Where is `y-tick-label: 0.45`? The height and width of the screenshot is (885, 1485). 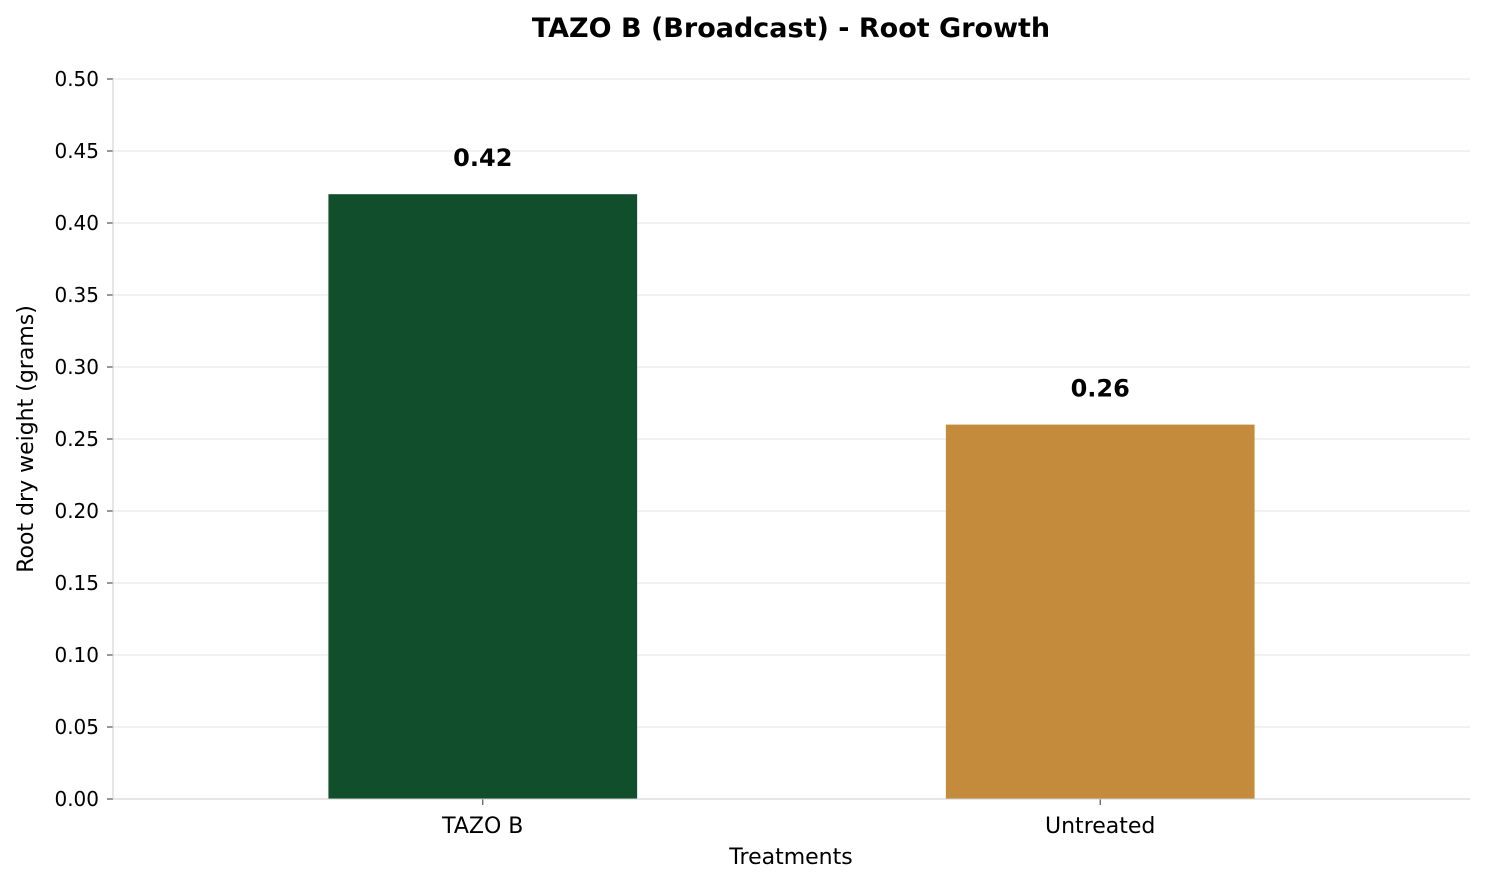
y-tick-label: 0.45 is located at coordinates (76, 151).